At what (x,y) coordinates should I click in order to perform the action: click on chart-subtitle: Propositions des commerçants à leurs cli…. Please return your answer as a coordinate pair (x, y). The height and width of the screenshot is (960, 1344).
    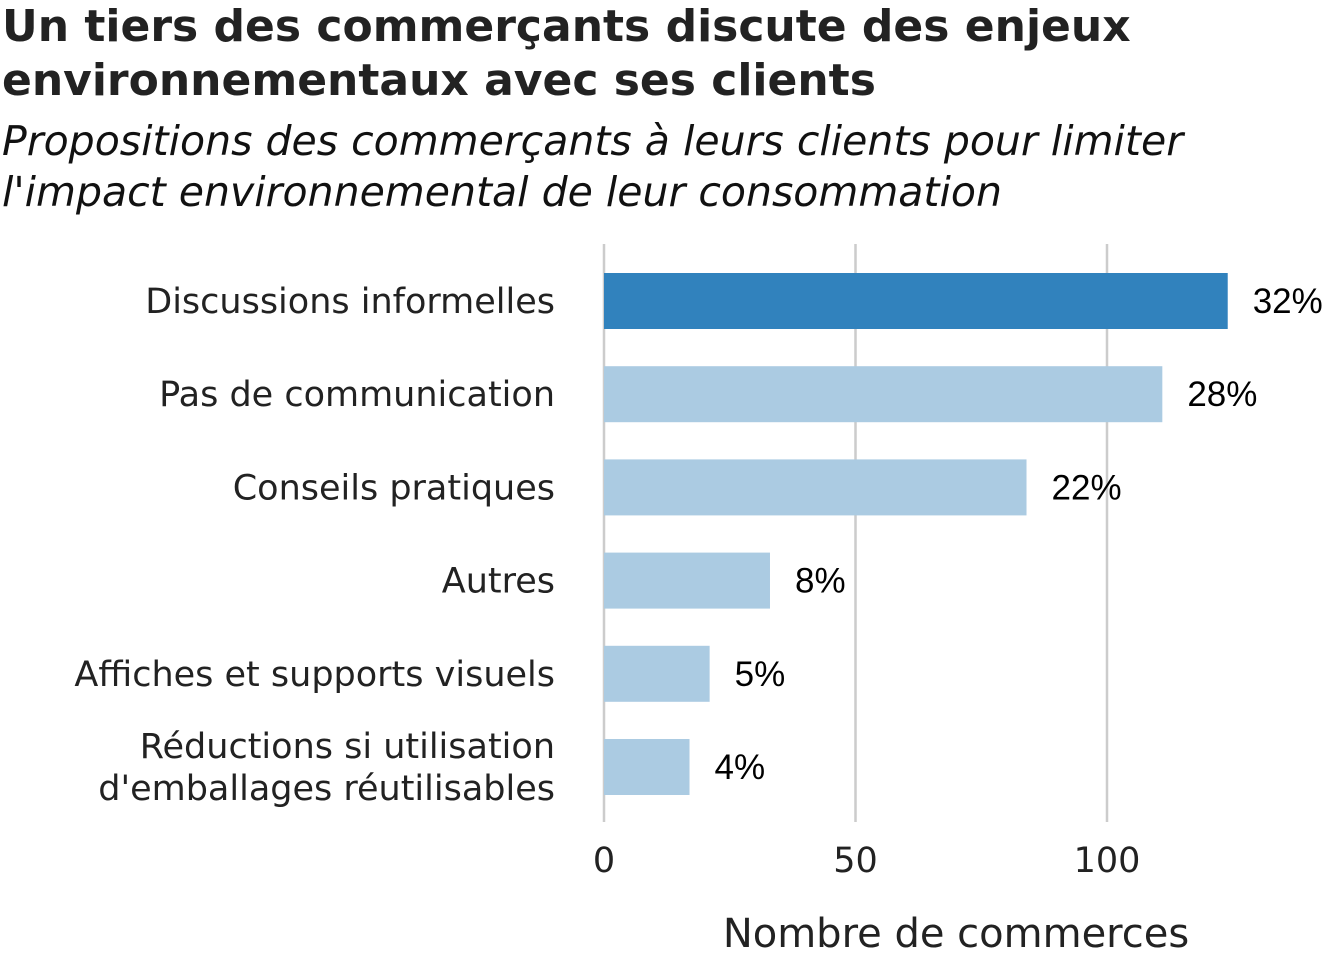
    Looking at the image, I should click on (593, 166).